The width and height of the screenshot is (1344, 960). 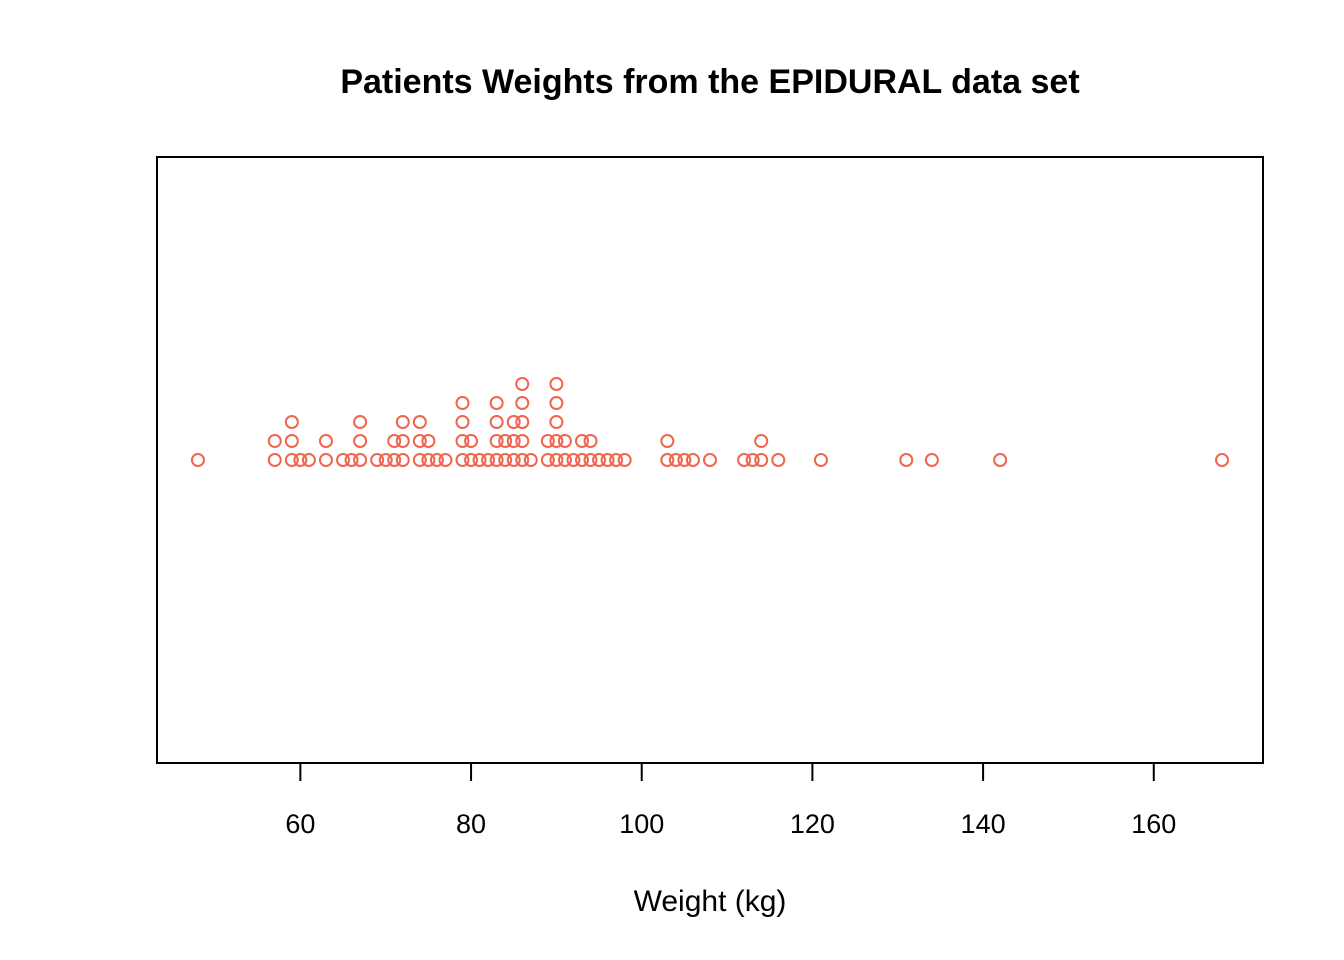 I want to click on x-tick-label: 160, so click(x=1153, y=824).